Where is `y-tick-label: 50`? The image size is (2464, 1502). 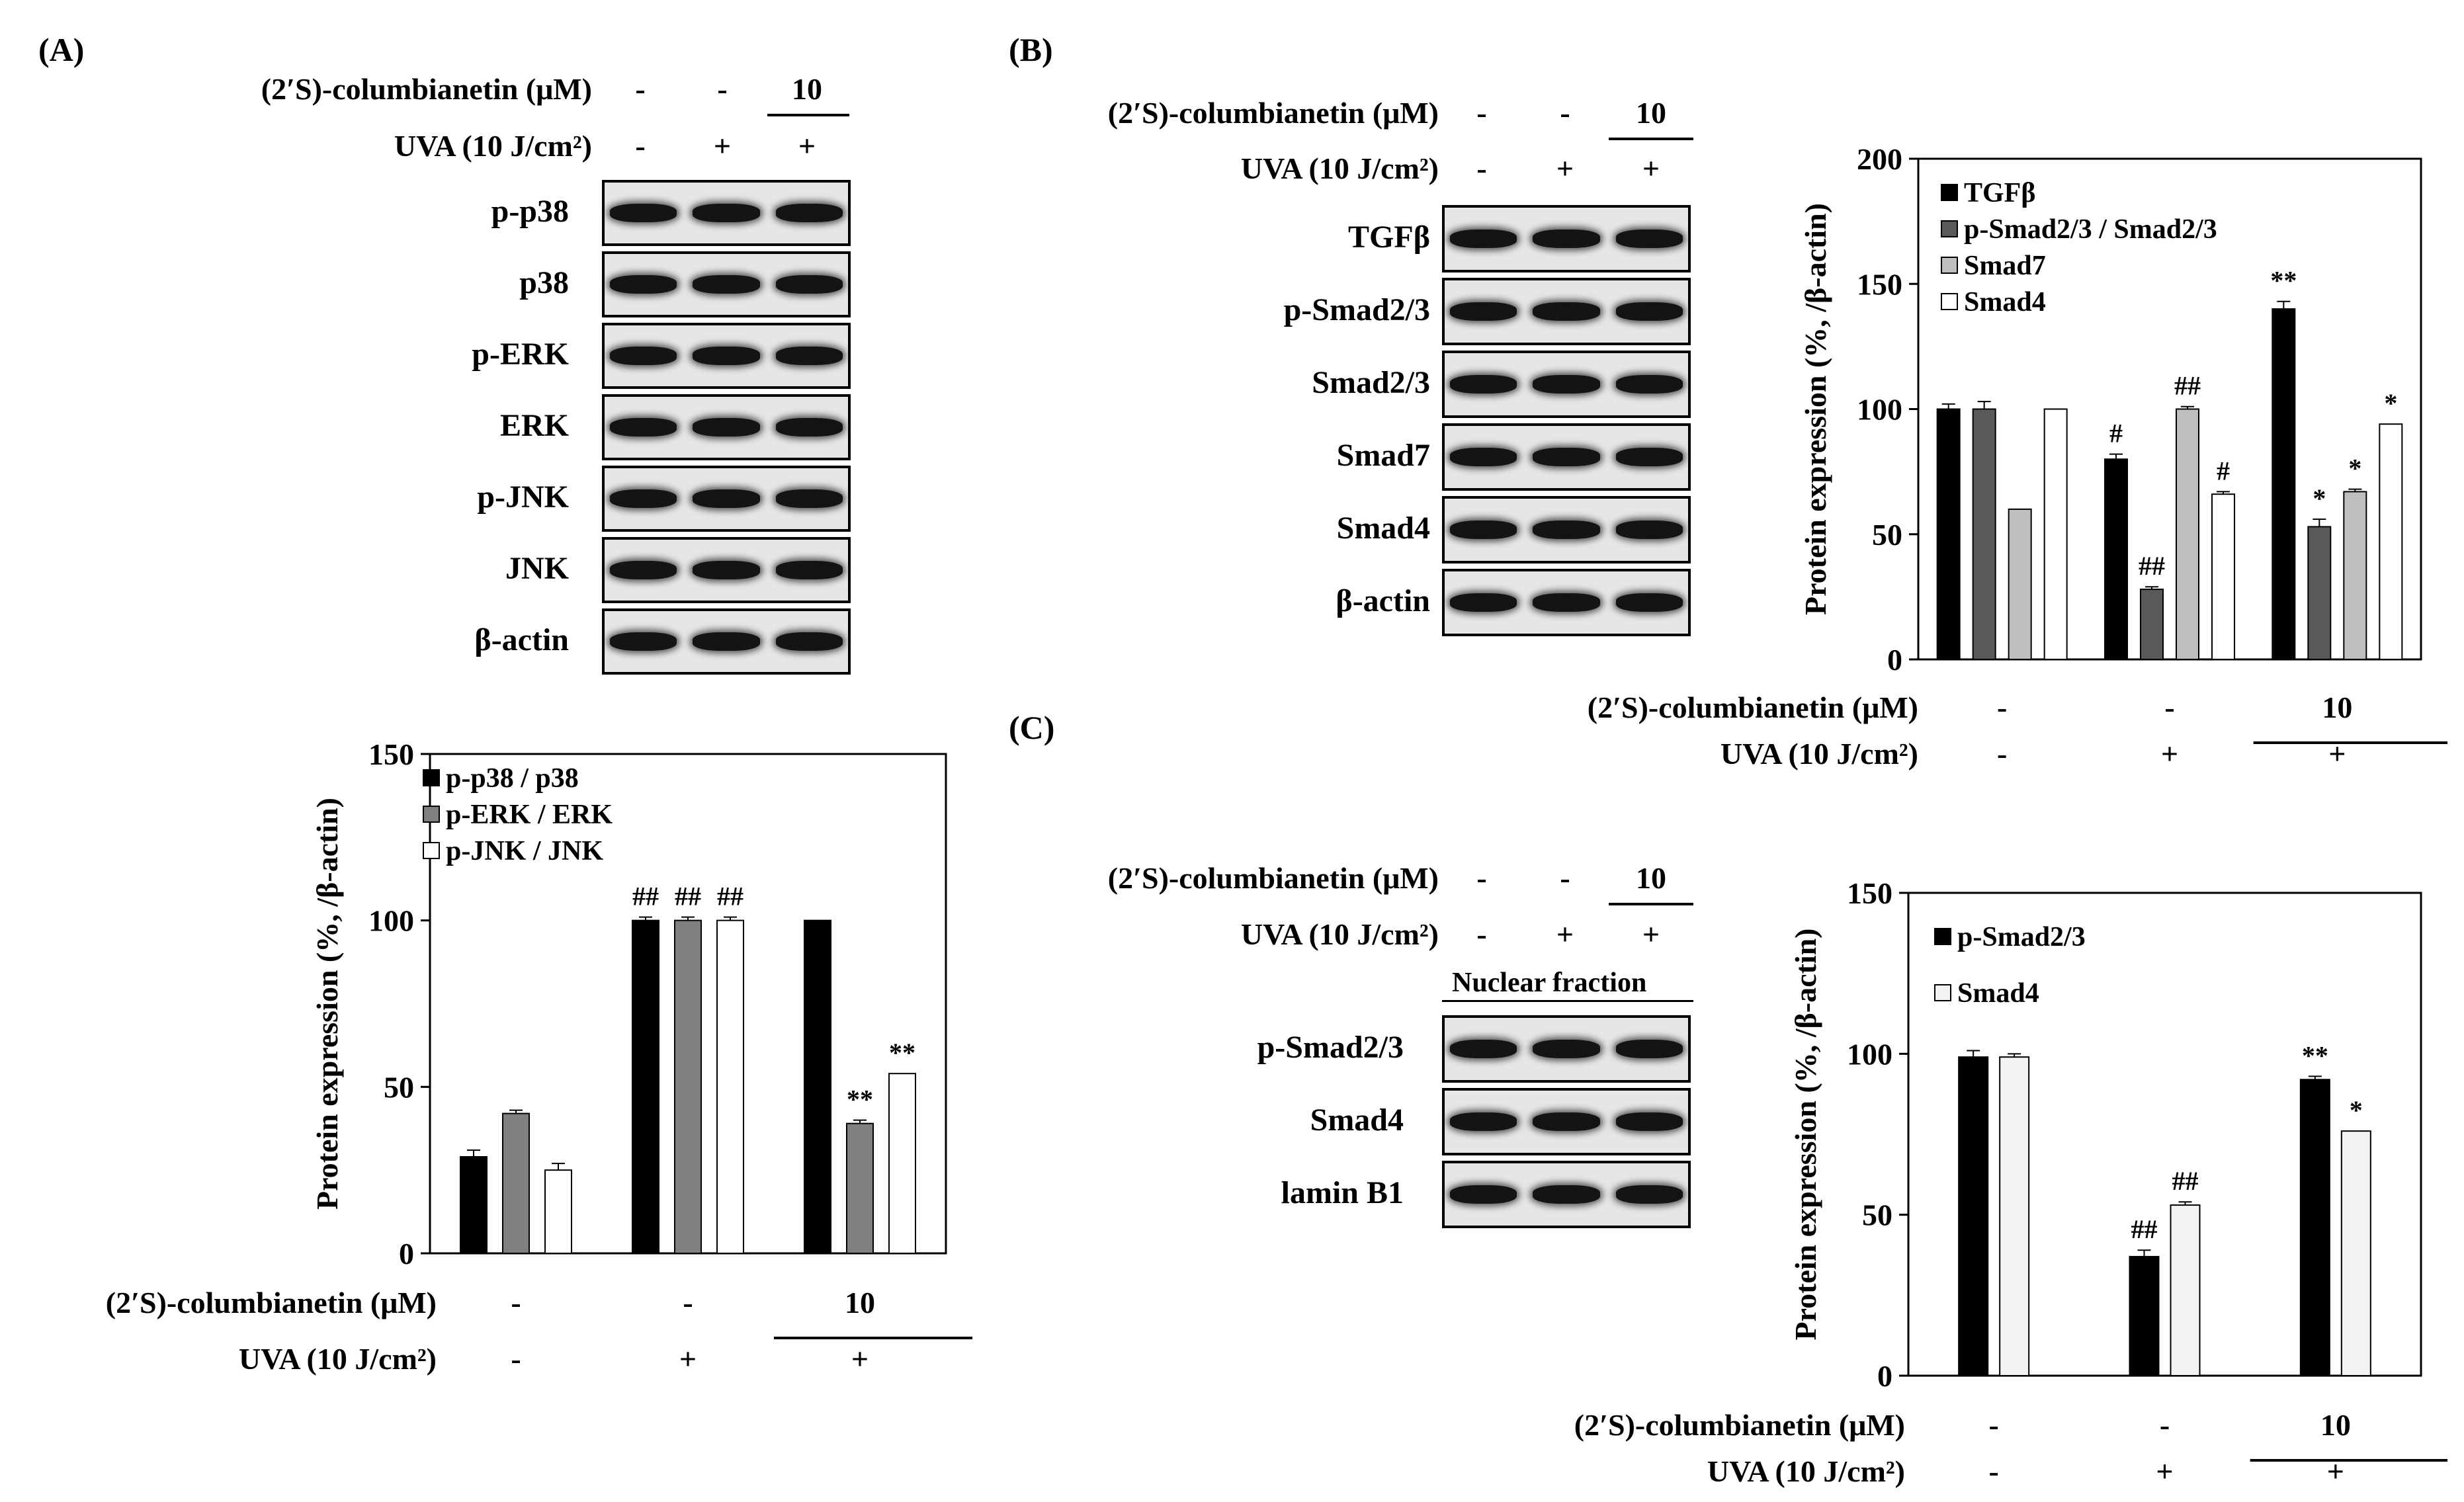 y-tick-label: 50 is located at coordinates (1877, 1215).